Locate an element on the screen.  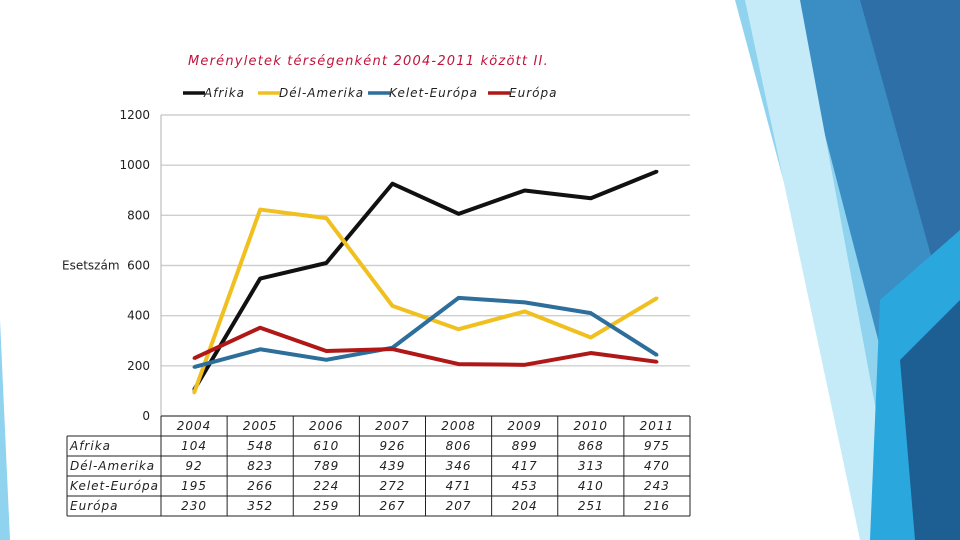
x-tick-label: 2011 is located at coordinates (657, 426).